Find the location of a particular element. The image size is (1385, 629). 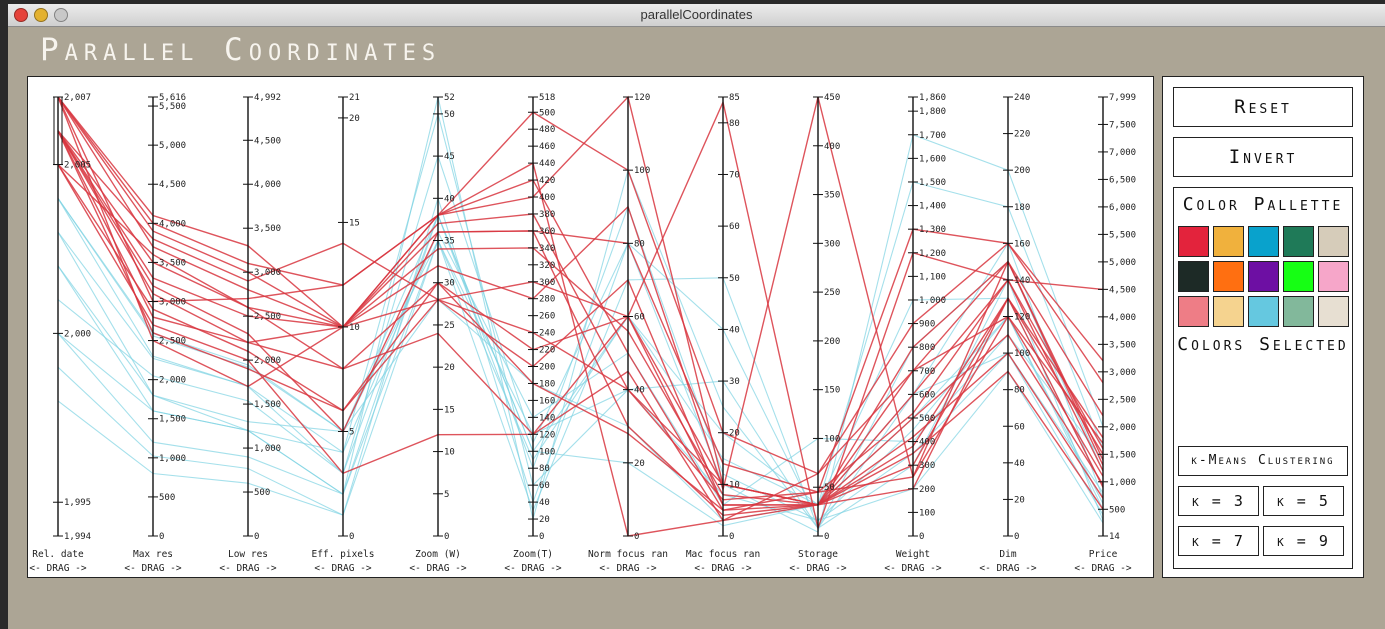

axis-tick-label: 50 is located at coordinates (734, 279).